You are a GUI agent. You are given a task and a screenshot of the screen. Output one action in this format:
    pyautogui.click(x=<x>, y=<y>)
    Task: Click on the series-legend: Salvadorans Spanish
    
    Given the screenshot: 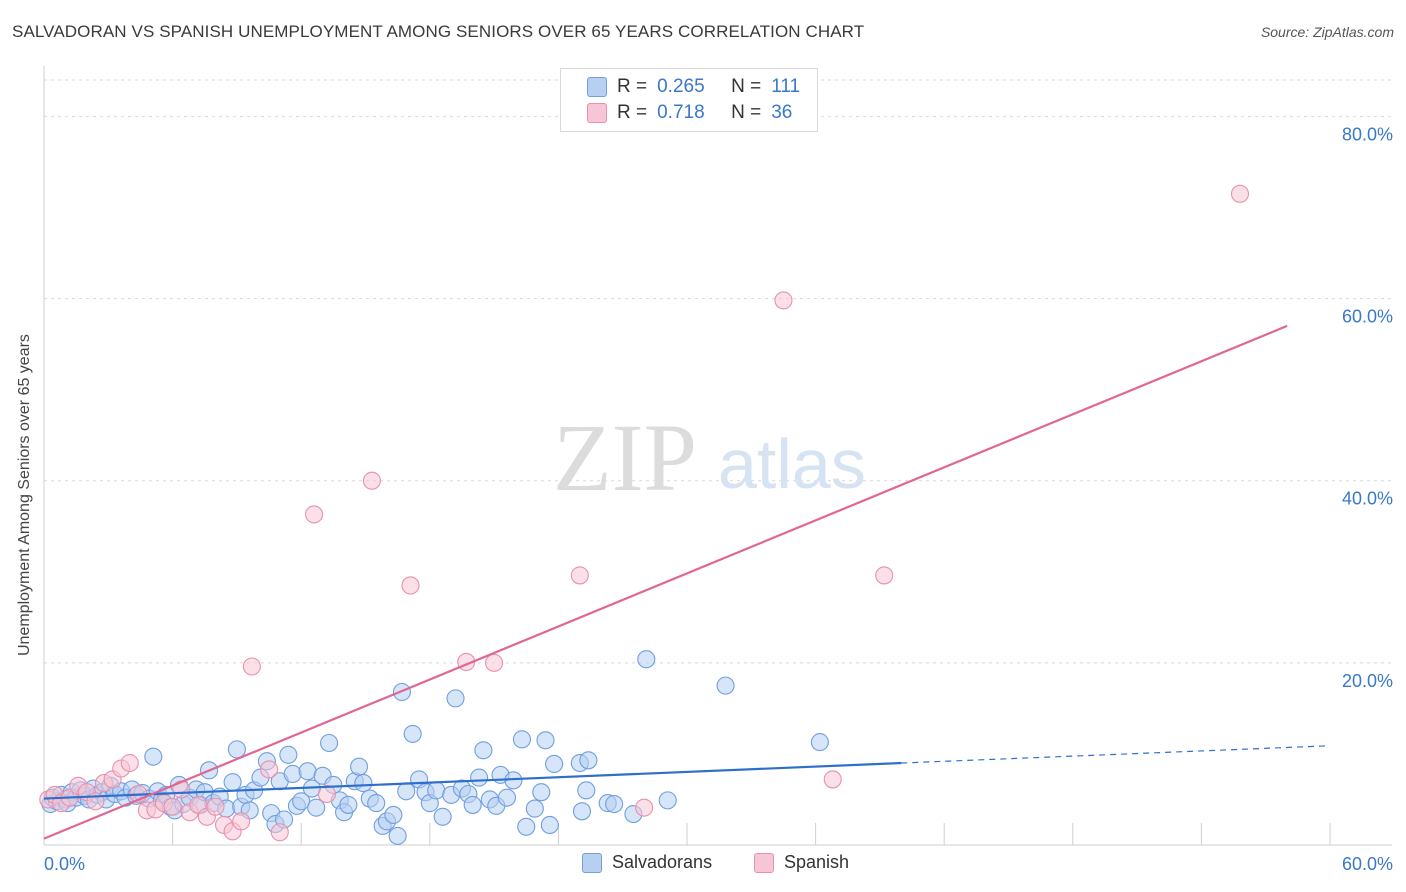 What is the action you would take?
    pyautogui.click(x=703, y=865)
    